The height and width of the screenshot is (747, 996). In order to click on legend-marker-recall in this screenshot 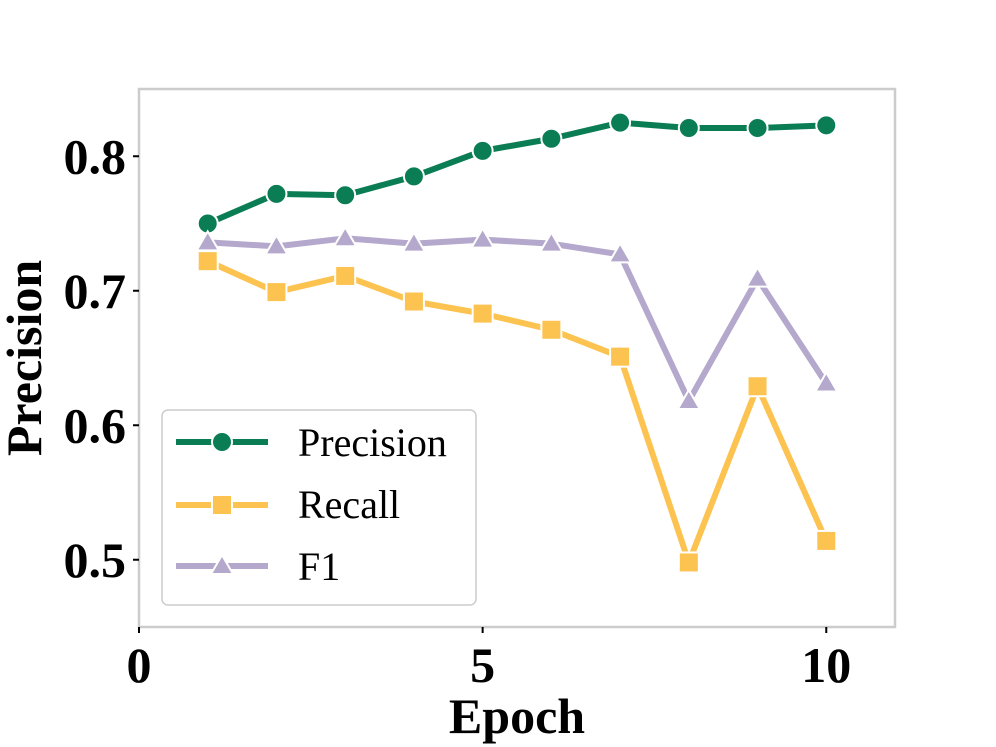, I will do `click(222, 505)`.